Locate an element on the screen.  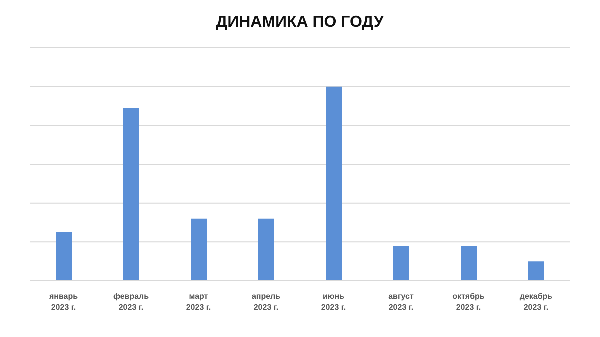
chart-title: ДИНАМИКА ПО ГОДУ is located at coordinates (300, 23).